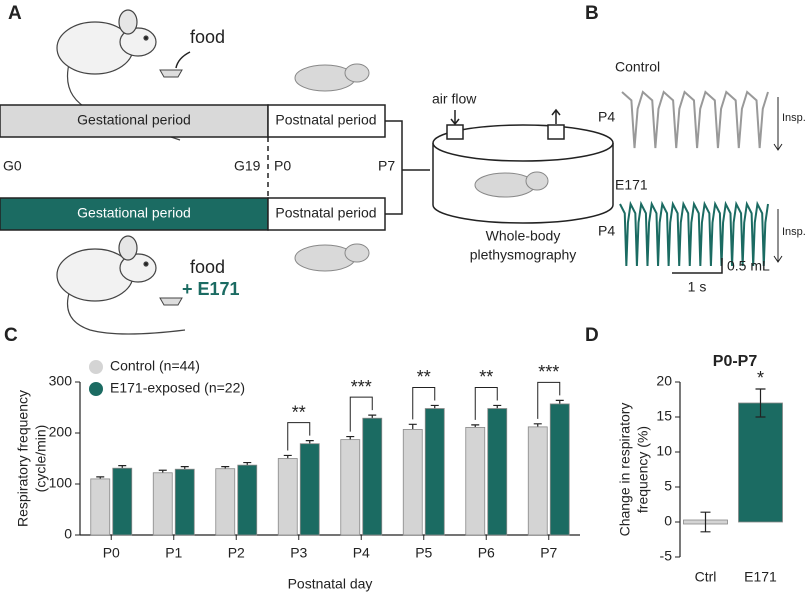 The height and width of the screenshot is (609, 810). I want to click on scale-label: 1 s, so click(697, 287).